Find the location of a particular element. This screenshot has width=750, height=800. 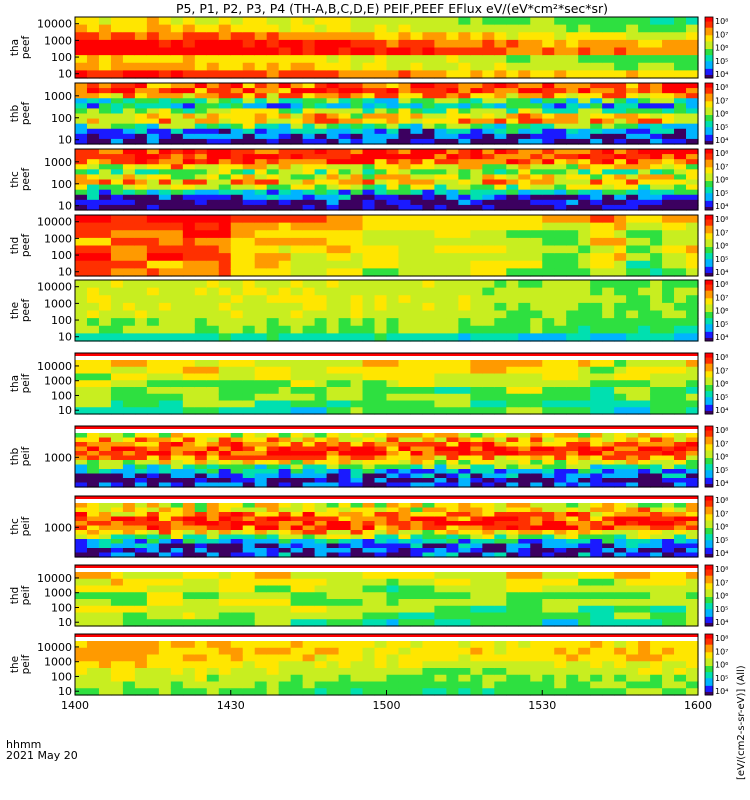

panel-tha-peef: 10 100 1000 10000 thapeef 10⁴ 10⁵ 10⁶ 10⁷ 10⁸ is located at coordinates (368, 48).